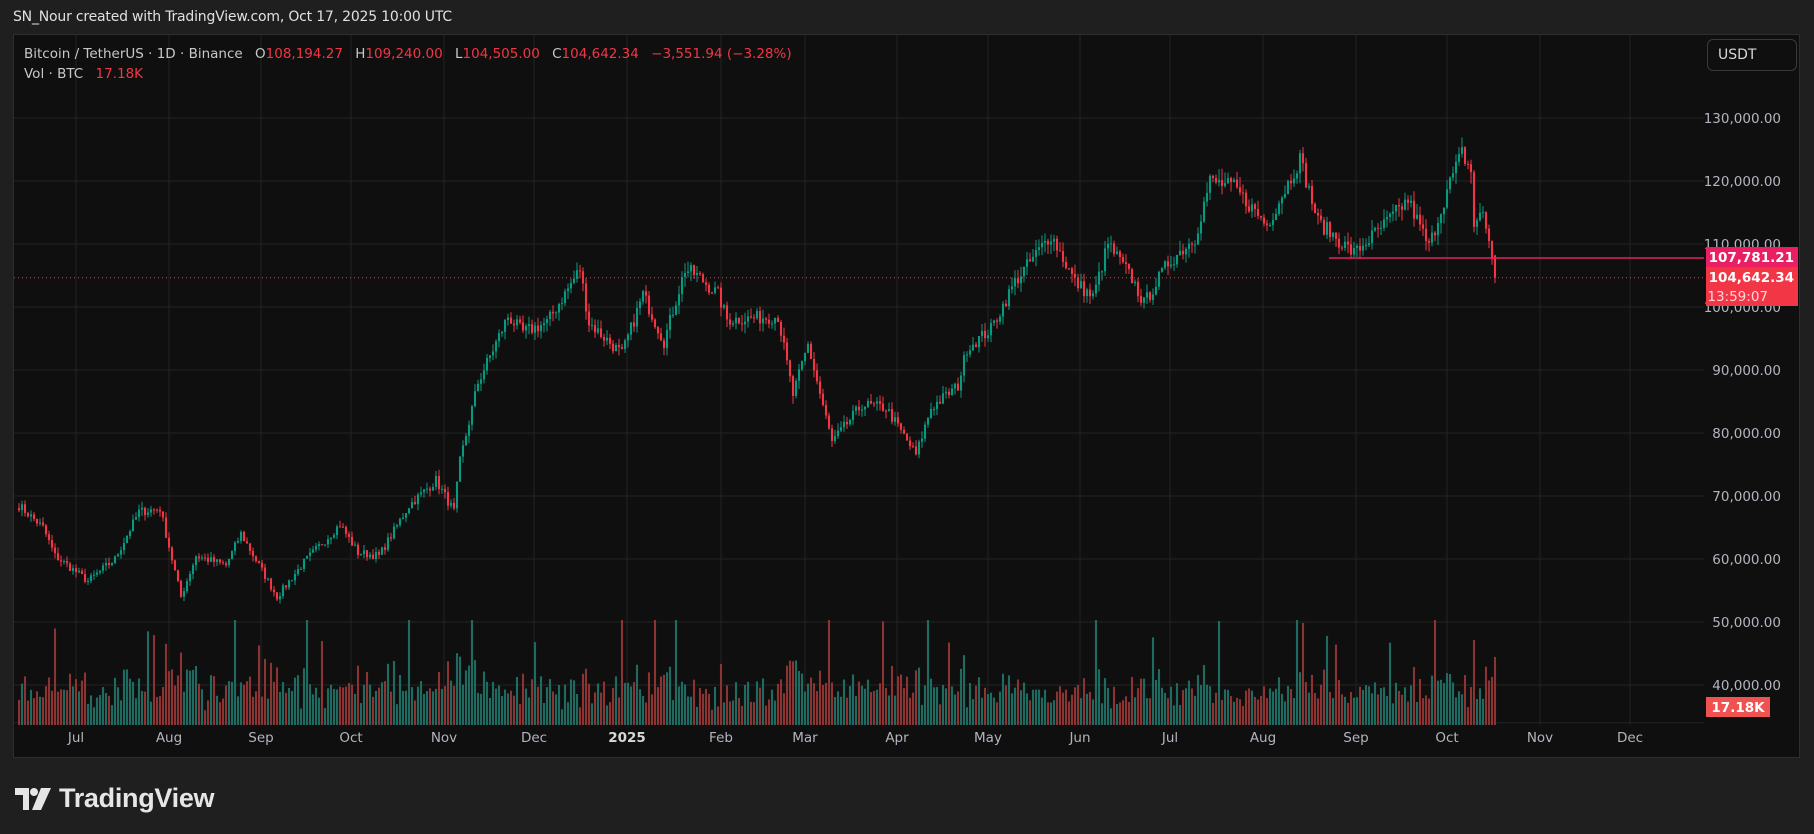 This screenshot has height=834, width=1814. Describe the element at coordinates (906, 741) in the screenshot. I see `time-axis` at that location.